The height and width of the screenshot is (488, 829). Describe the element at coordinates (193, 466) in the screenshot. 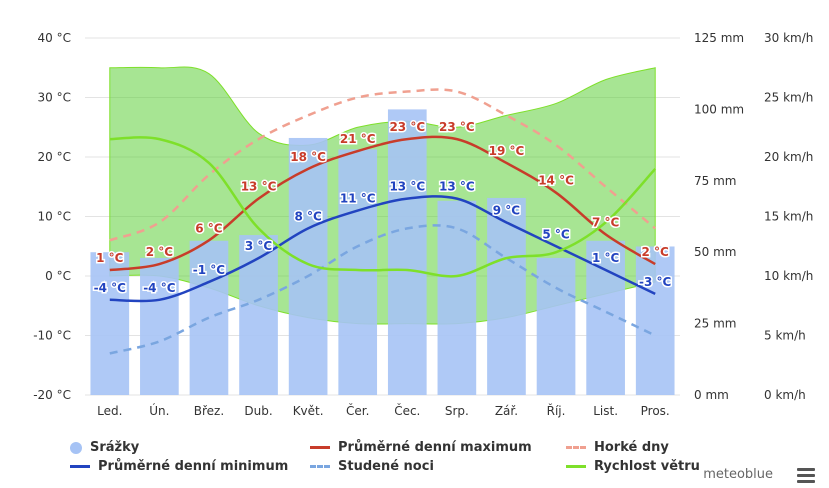

I see `legend-label: Průměrné denní minimum` at that location.